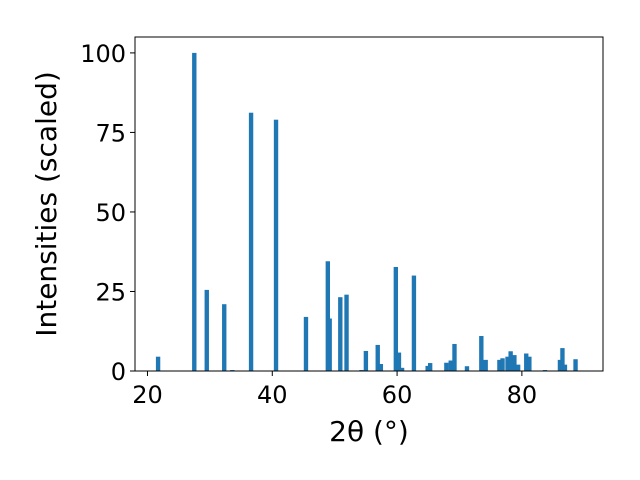 The width and height of the screenshot is (640, 480). I want to click on y-tick-label: 25, so click(110, 292).